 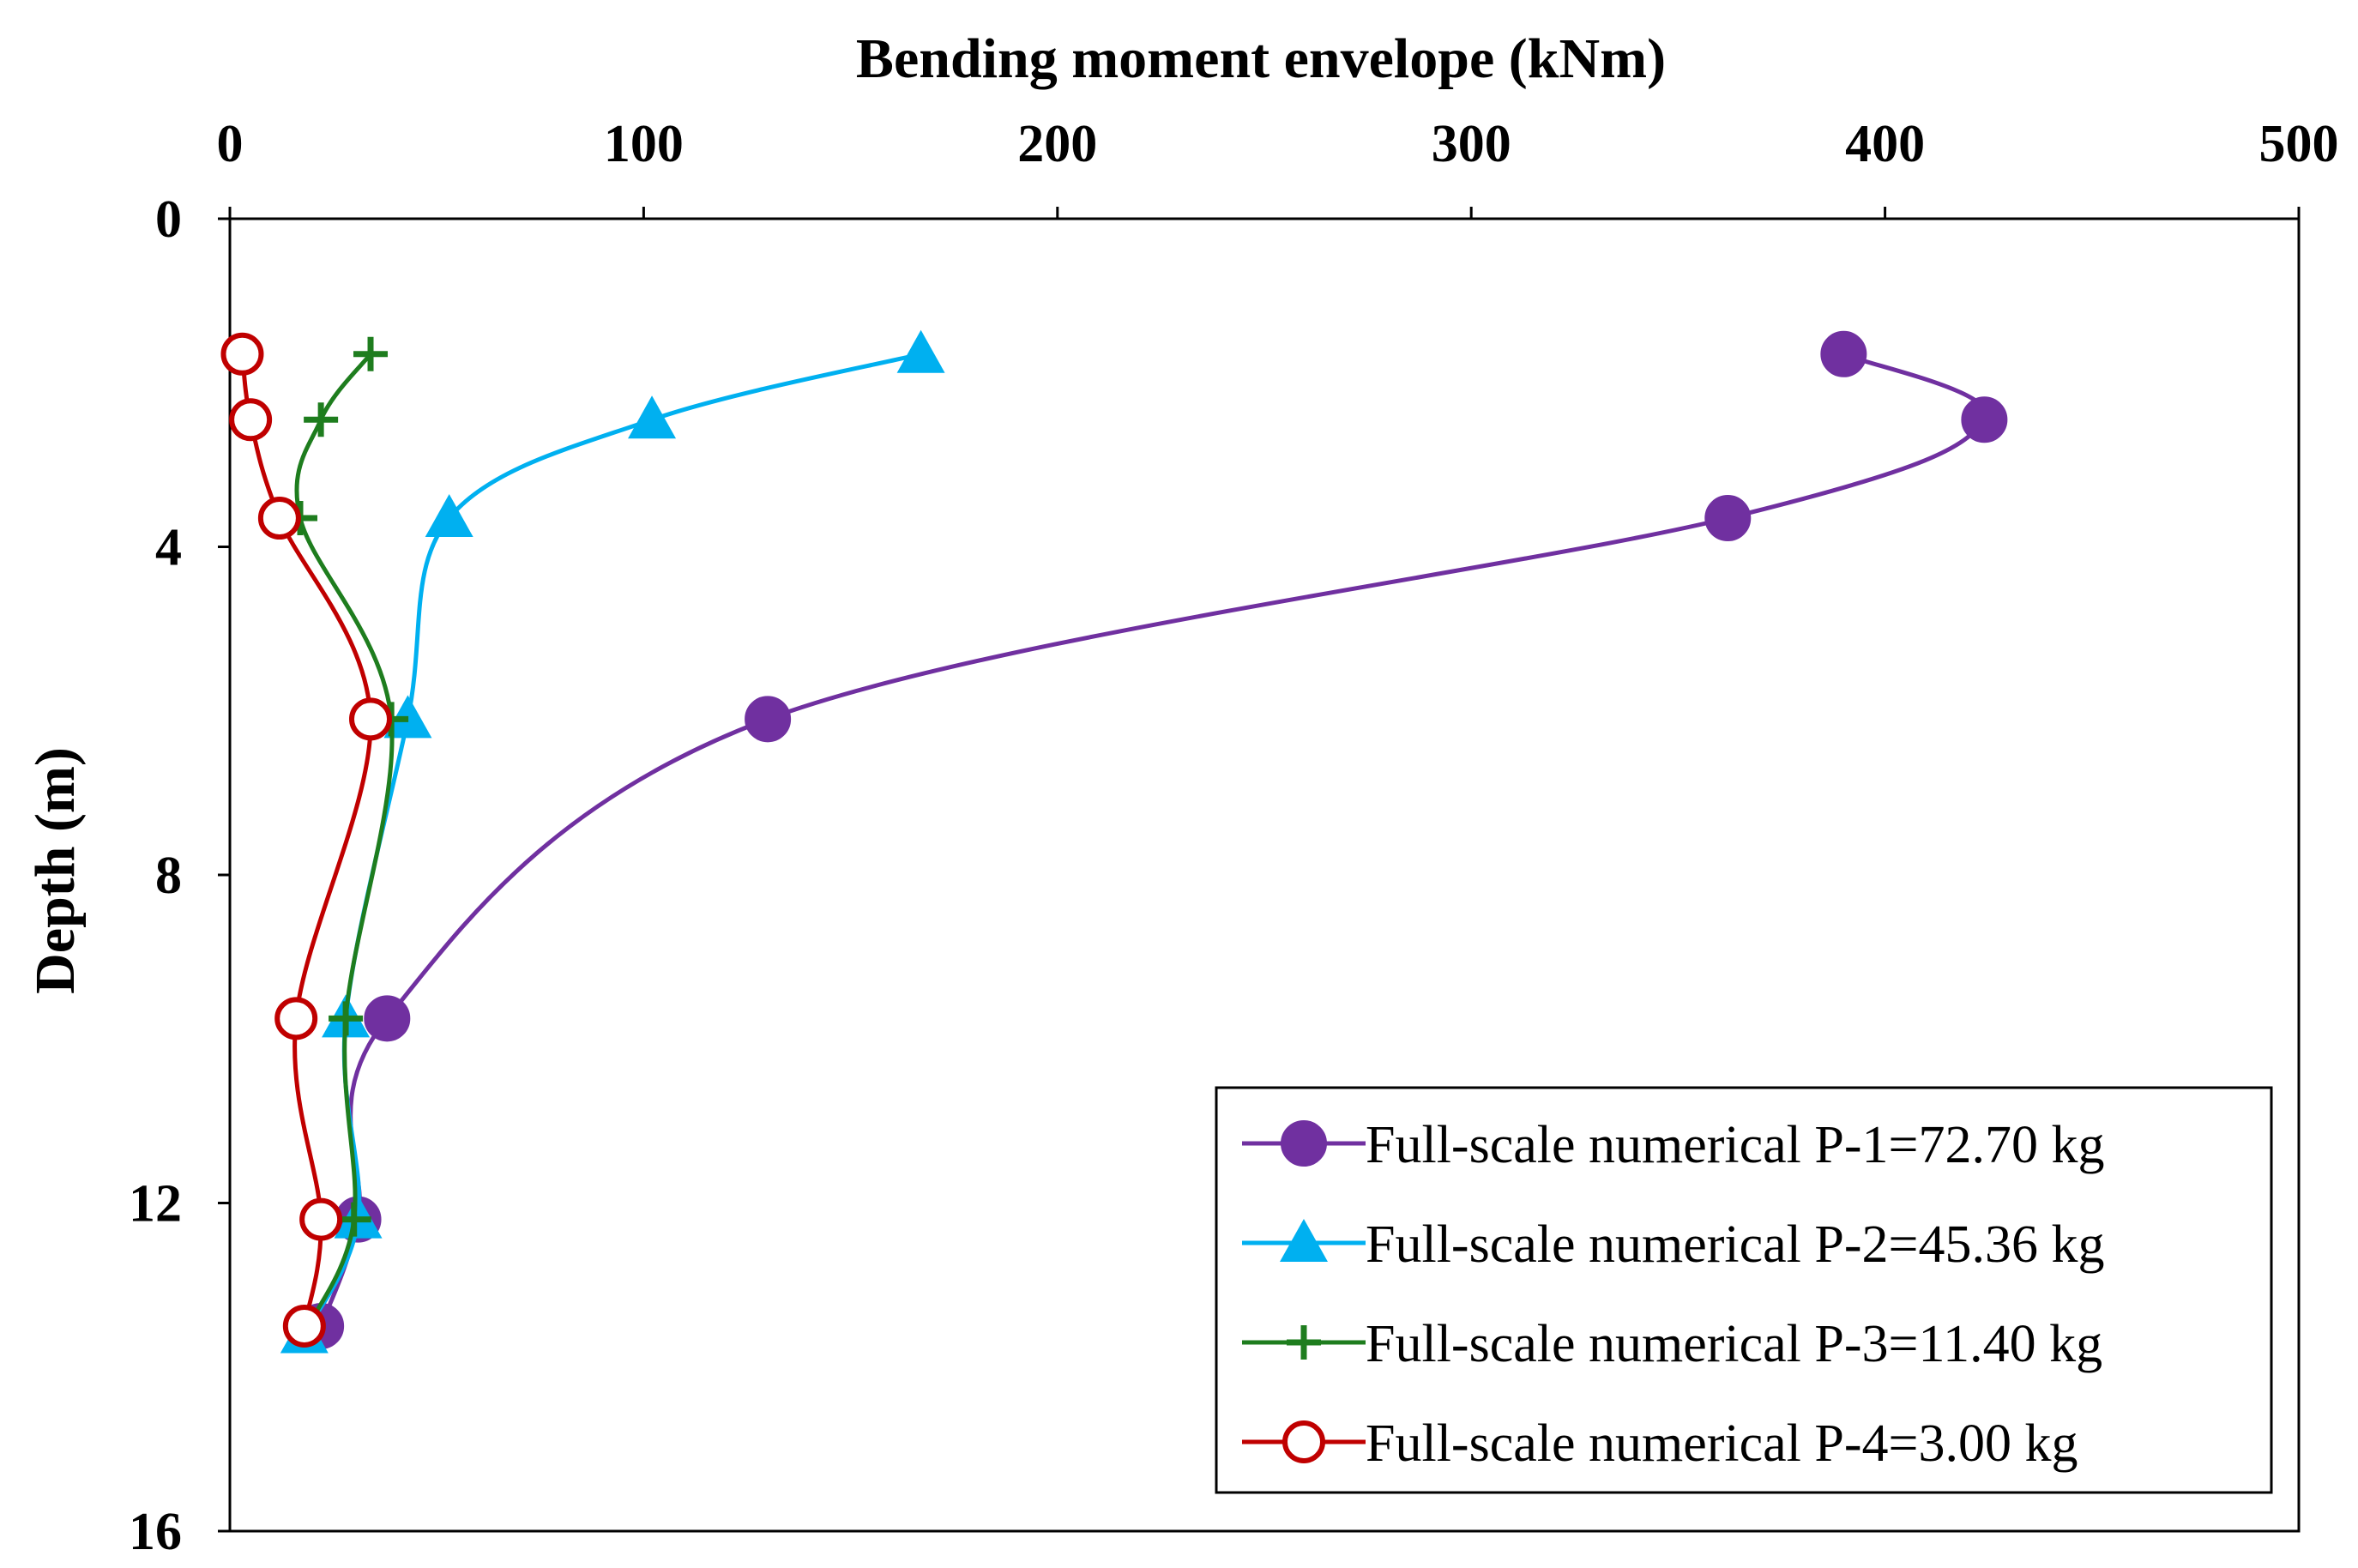 I want to click on x-tick-label: 100, so click(x=644, y=144).